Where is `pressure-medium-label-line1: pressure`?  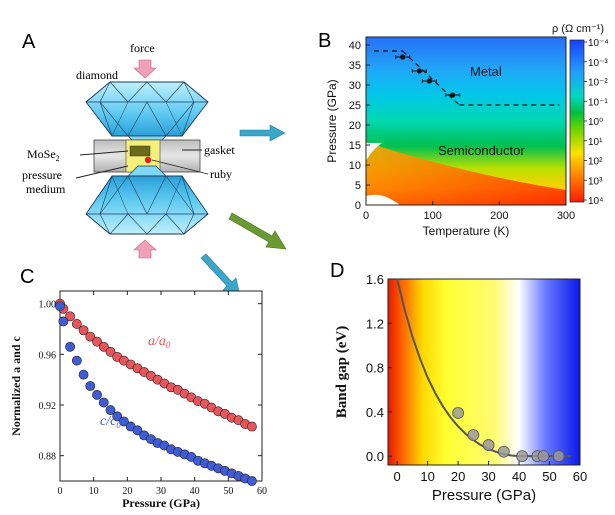 pressure-medium-label-line1: pressure is located at coordinates (42, 175).